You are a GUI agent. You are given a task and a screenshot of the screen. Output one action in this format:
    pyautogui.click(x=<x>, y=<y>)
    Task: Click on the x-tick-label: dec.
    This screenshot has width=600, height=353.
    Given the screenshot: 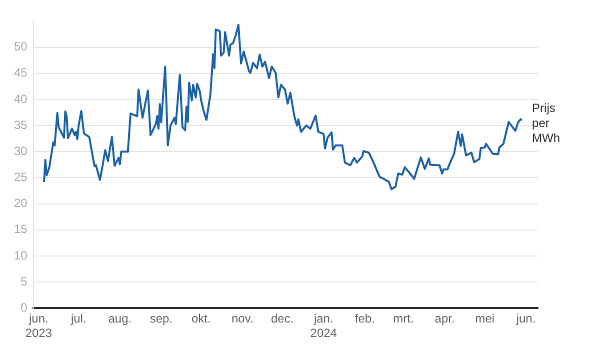 What is the action you would take?
    pyautogui.click(x=282, y=319)
    